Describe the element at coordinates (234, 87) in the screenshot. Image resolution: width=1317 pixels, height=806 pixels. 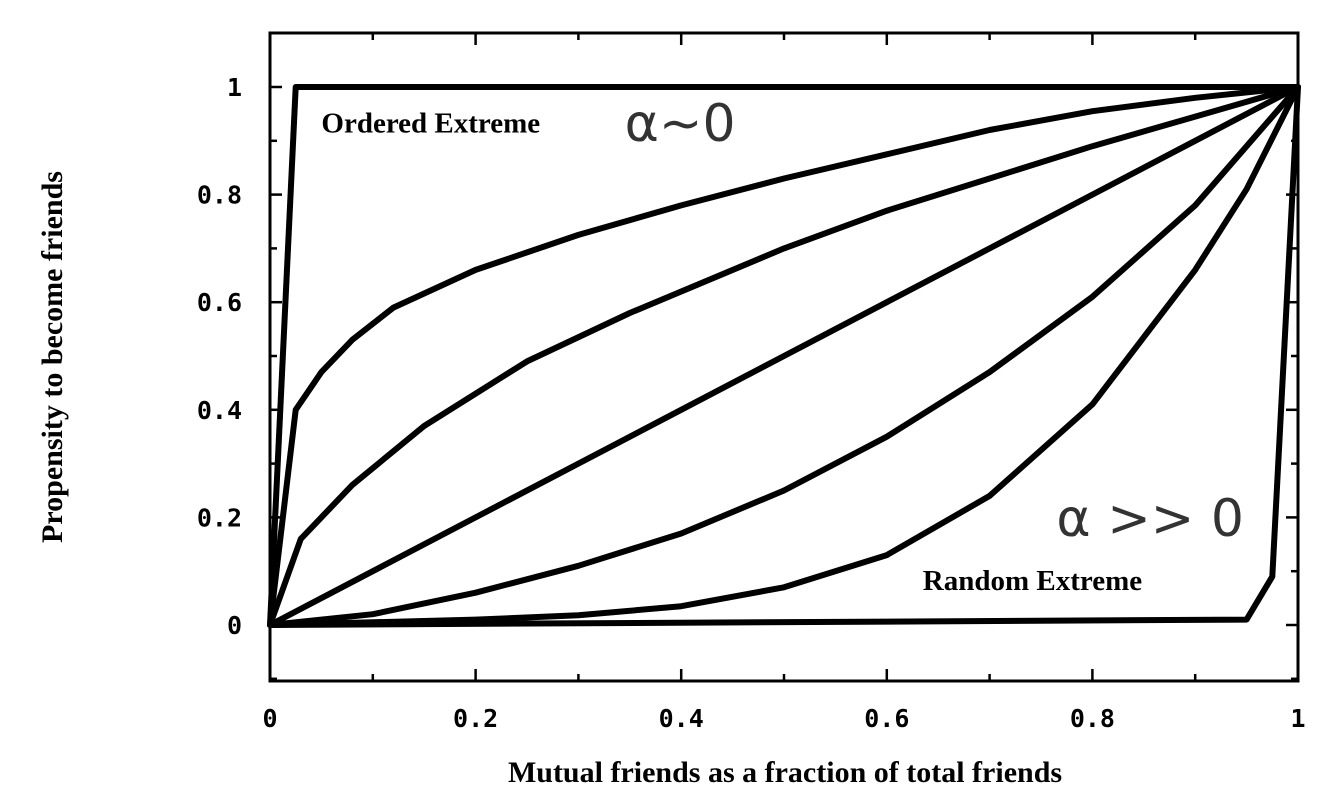
I see `y-tick-label: 1` at that location.